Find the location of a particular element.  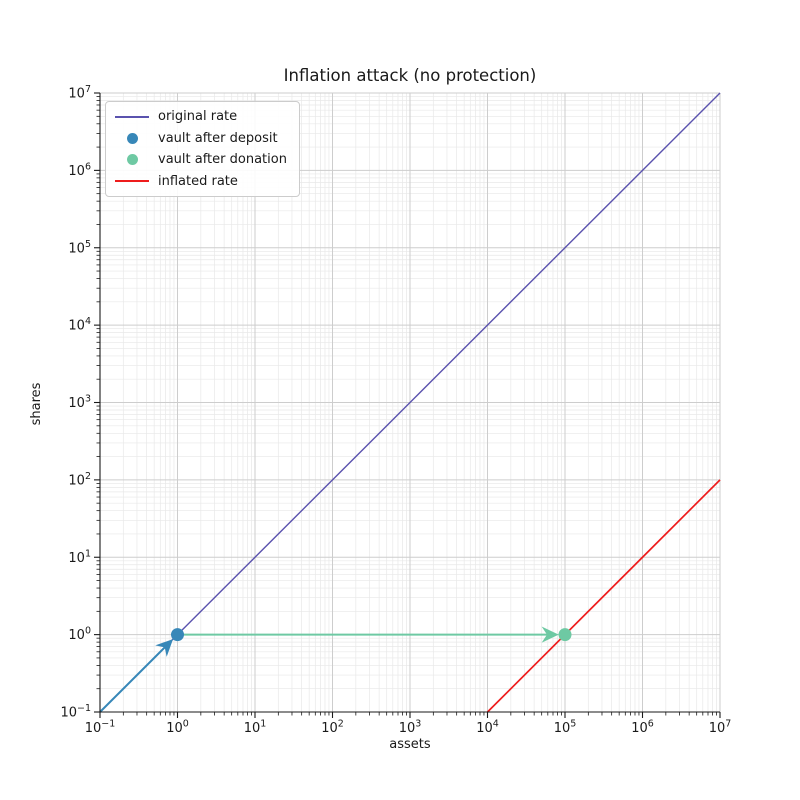

inflated-rate-line is located at coordinates (603, 596).